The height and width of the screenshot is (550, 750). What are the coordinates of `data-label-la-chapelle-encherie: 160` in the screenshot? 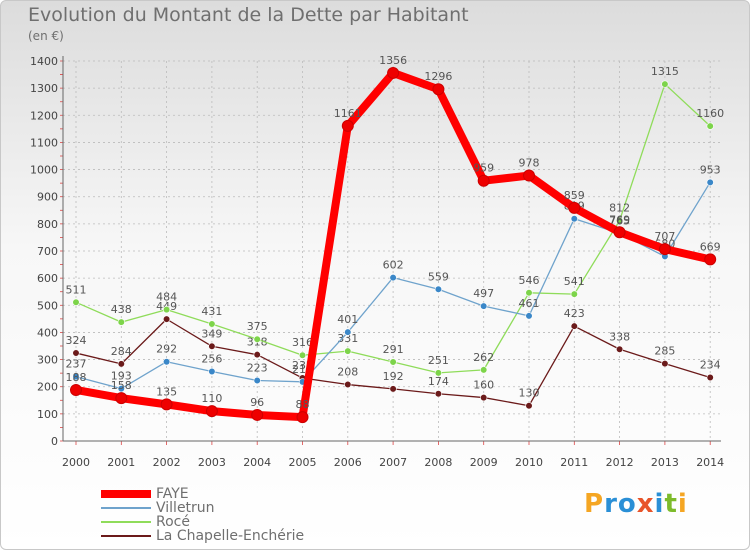 It's located at (483, 385).